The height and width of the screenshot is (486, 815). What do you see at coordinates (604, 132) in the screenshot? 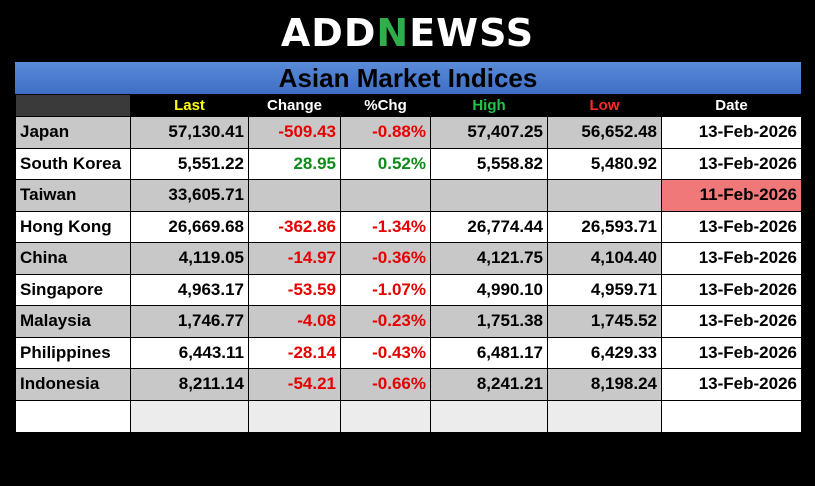
I see `cell-low: 56,652.48` at bounding box center [604, 132].